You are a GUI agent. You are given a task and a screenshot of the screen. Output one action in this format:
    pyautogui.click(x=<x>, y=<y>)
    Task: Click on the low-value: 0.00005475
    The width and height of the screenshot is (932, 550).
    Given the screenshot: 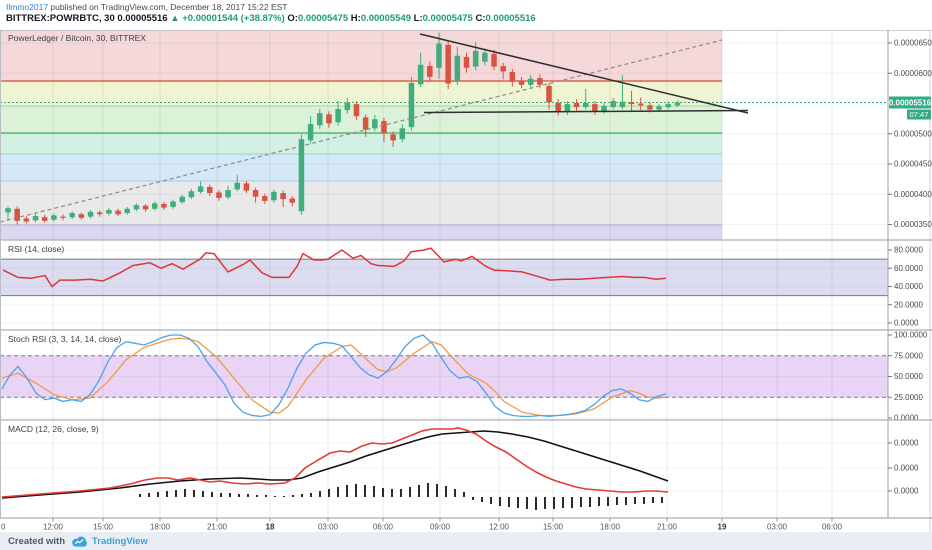 What is the action you would take?
    pyautogui.click(x=447, y=18)
    